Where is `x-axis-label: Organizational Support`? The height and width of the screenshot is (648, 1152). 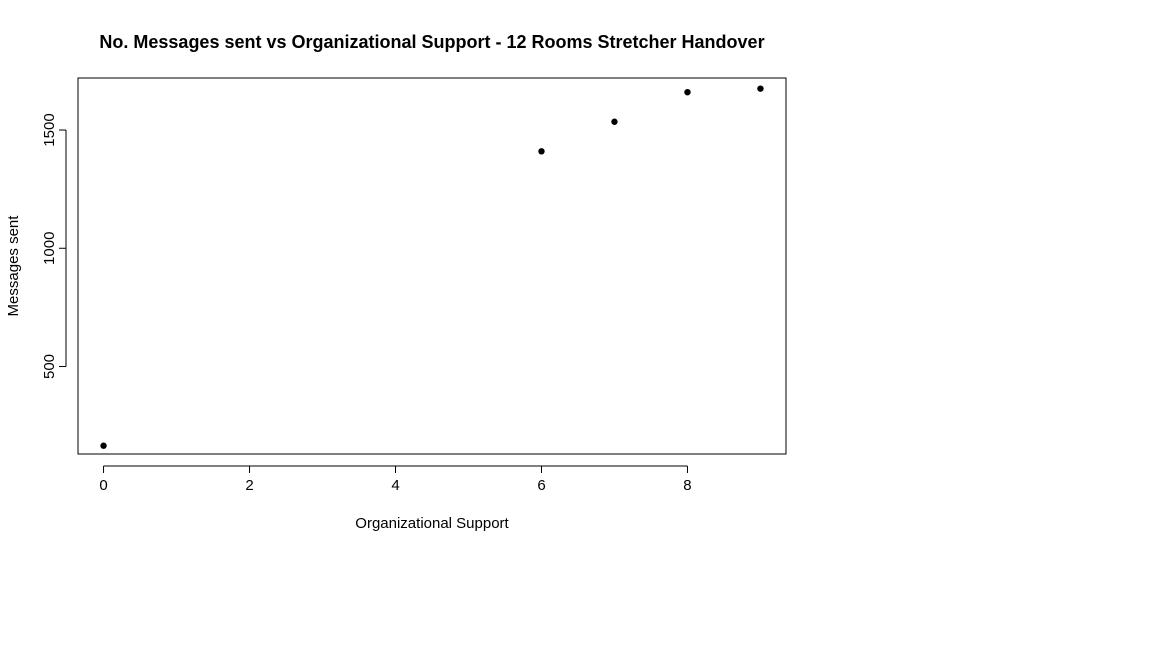
x-axis-label: Organizational Support is located at coordinates (432, 523).